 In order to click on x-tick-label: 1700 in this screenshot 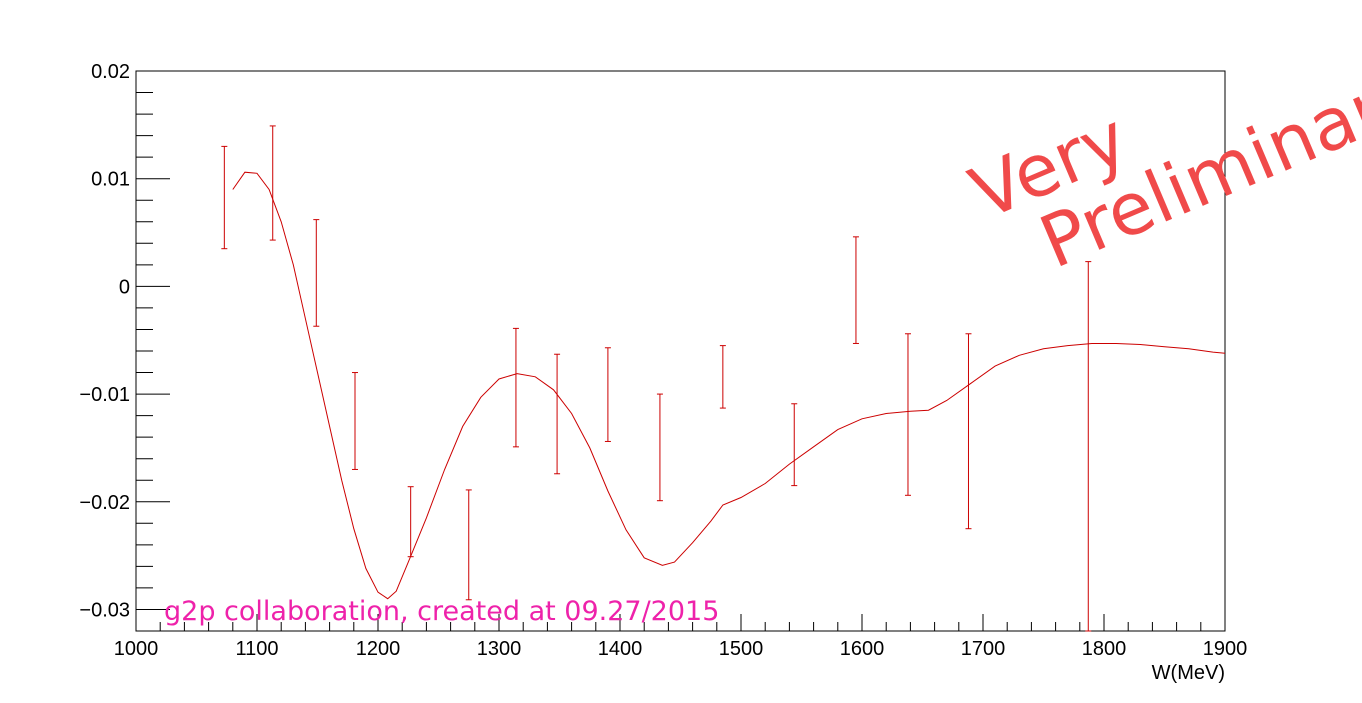, I will do `click(983, 649)`.